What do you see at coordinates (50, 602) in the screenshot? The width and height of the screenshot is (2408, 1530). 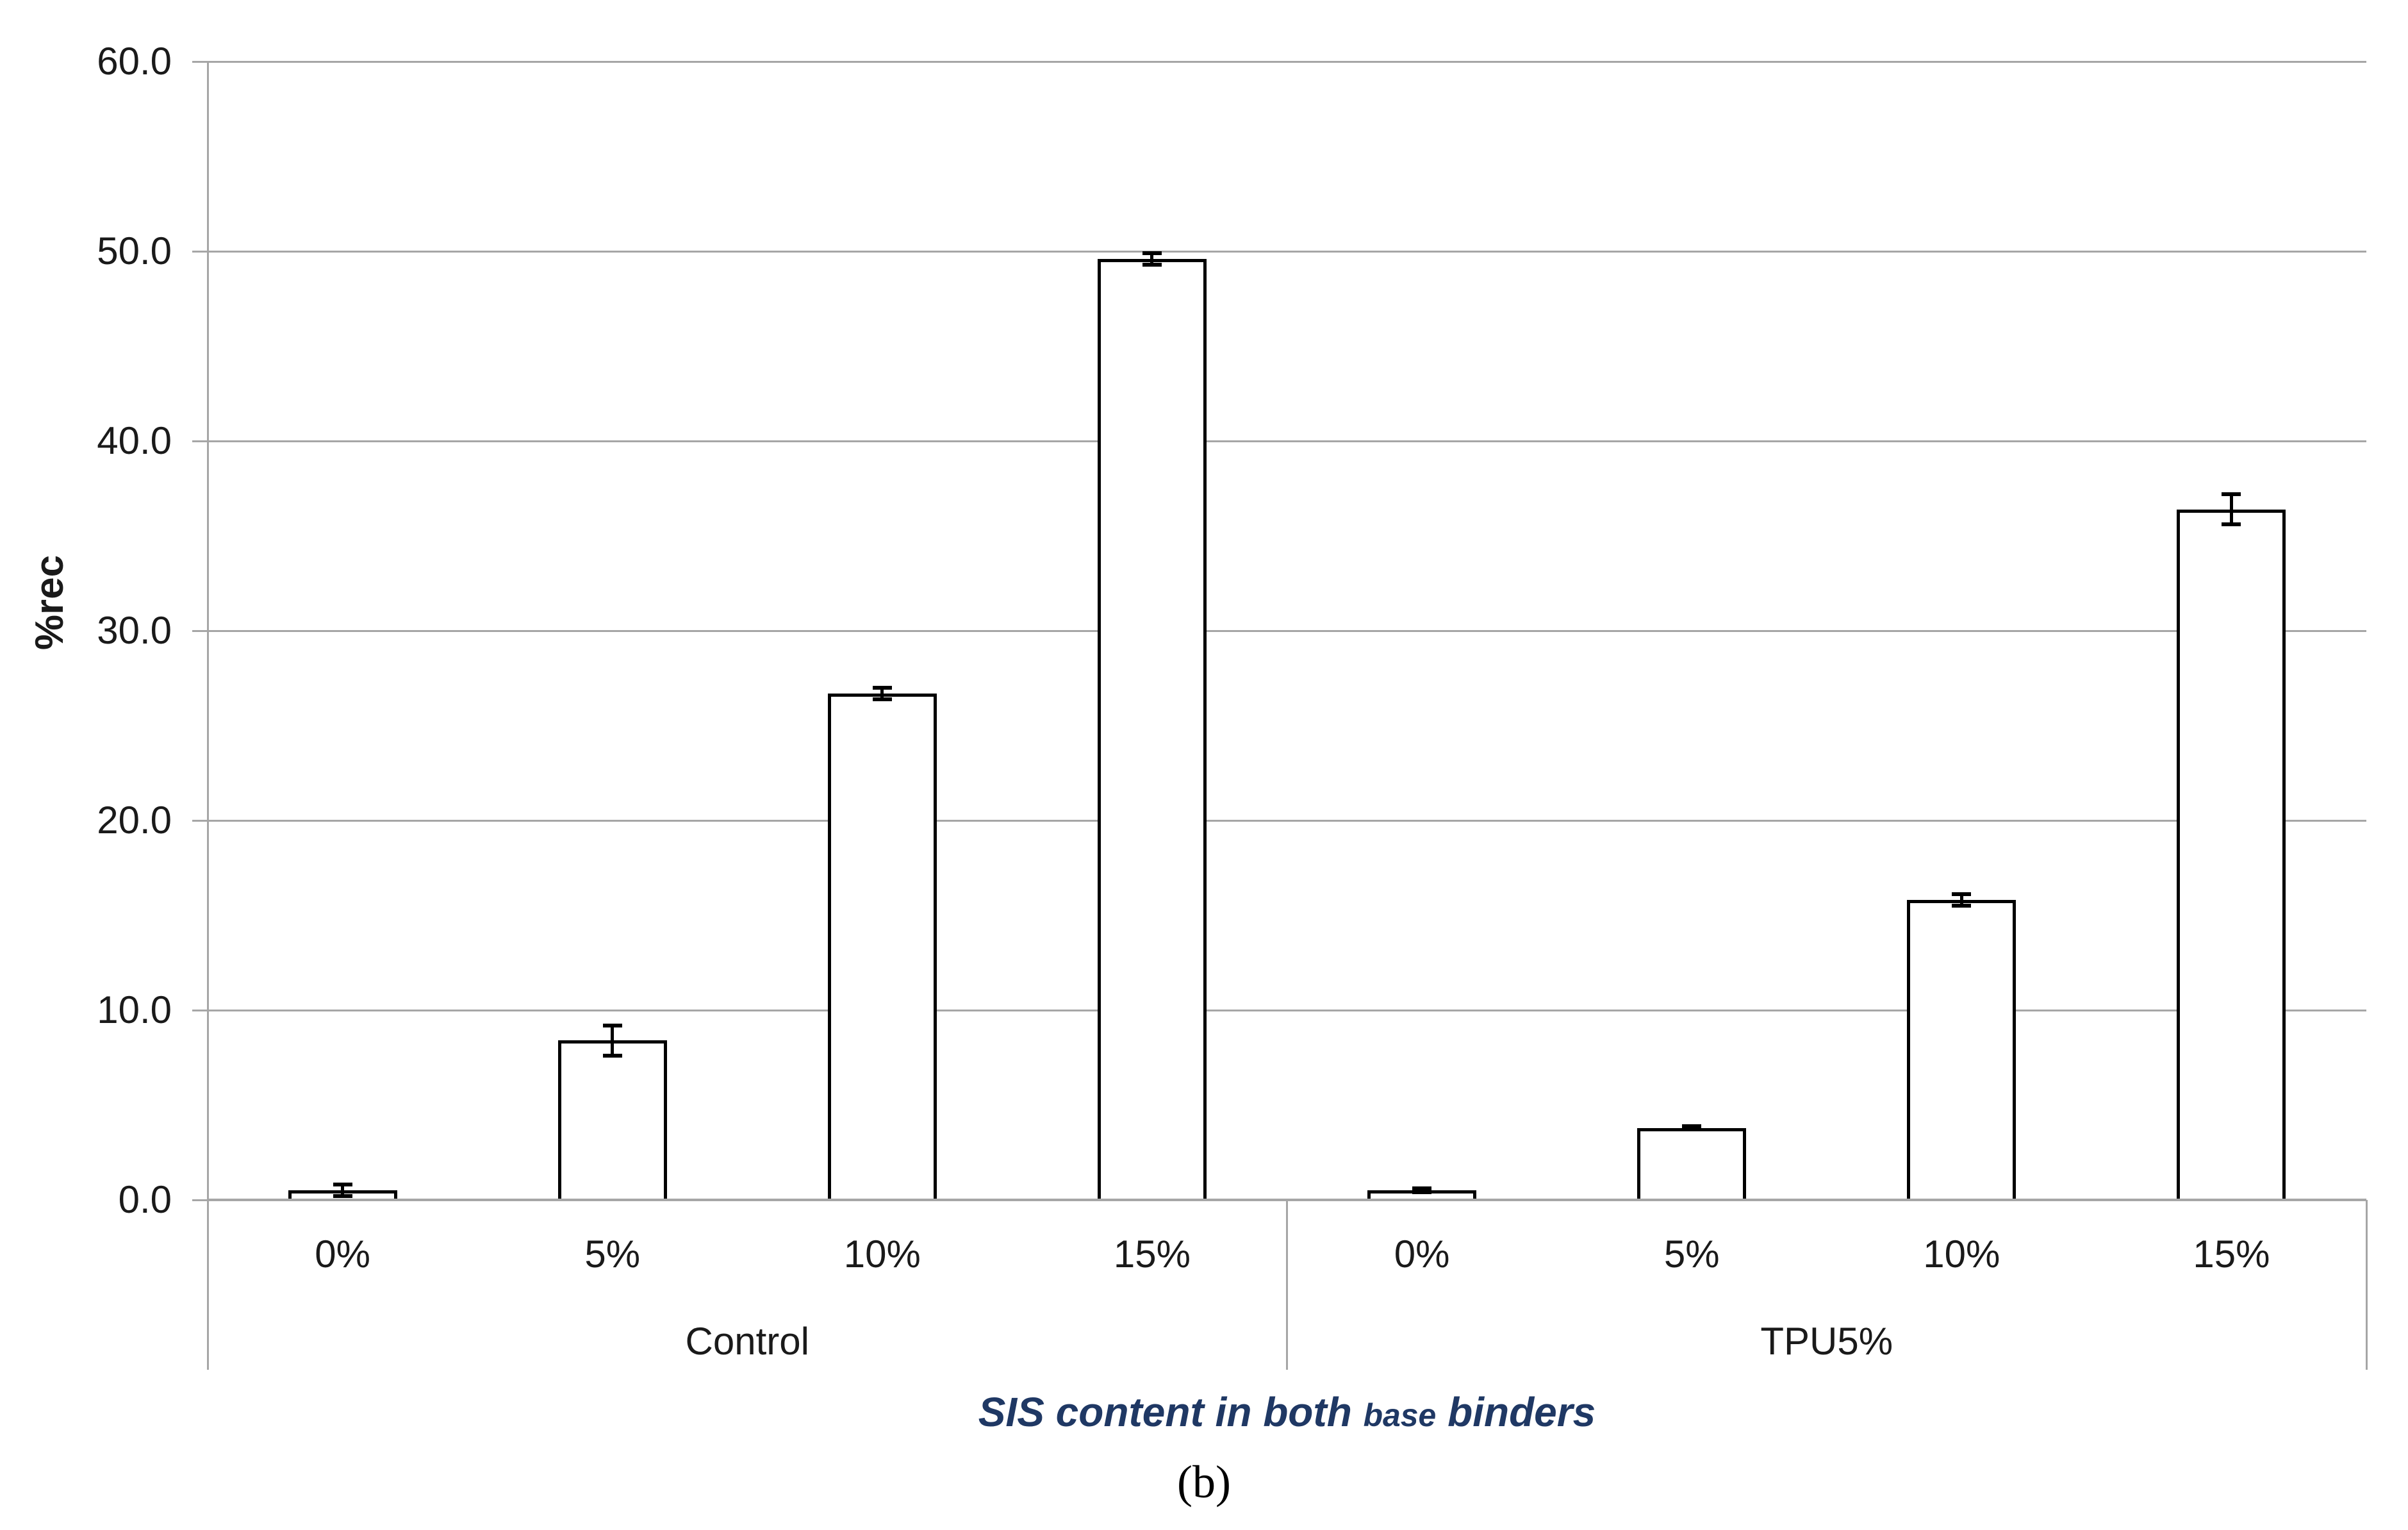 I see `y-axis-title: %rec` at bounding box center [50, 602].